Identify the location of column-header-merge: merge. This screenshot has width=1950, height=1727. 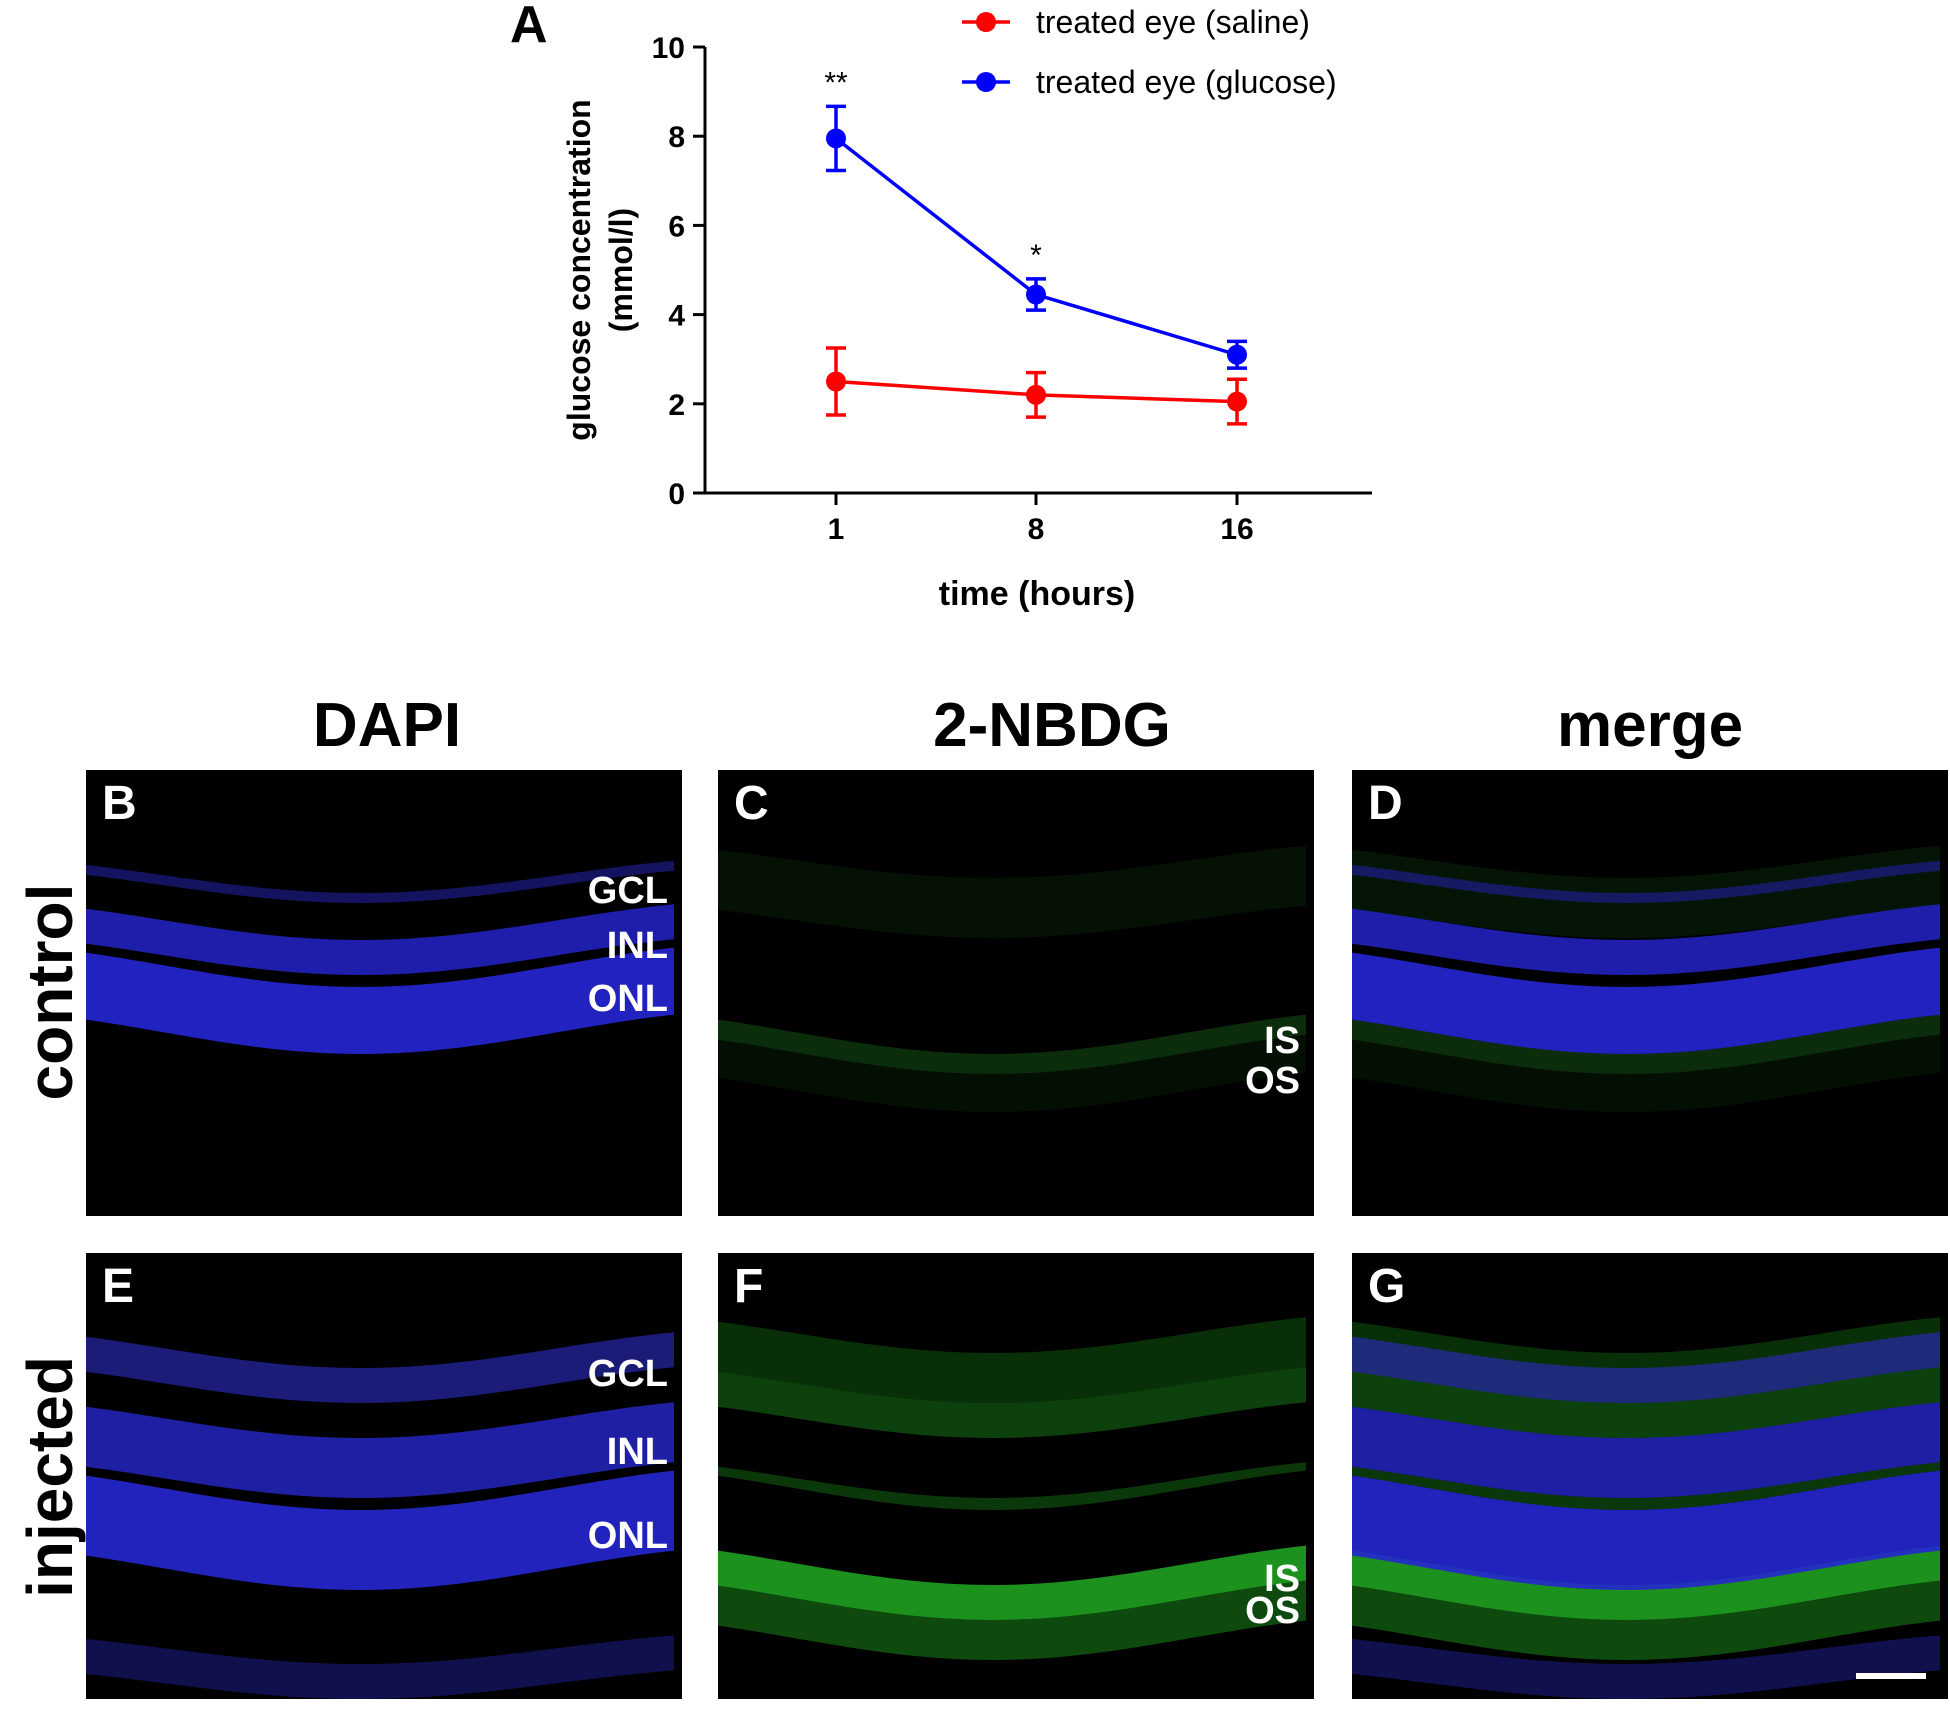
(1650, 725).